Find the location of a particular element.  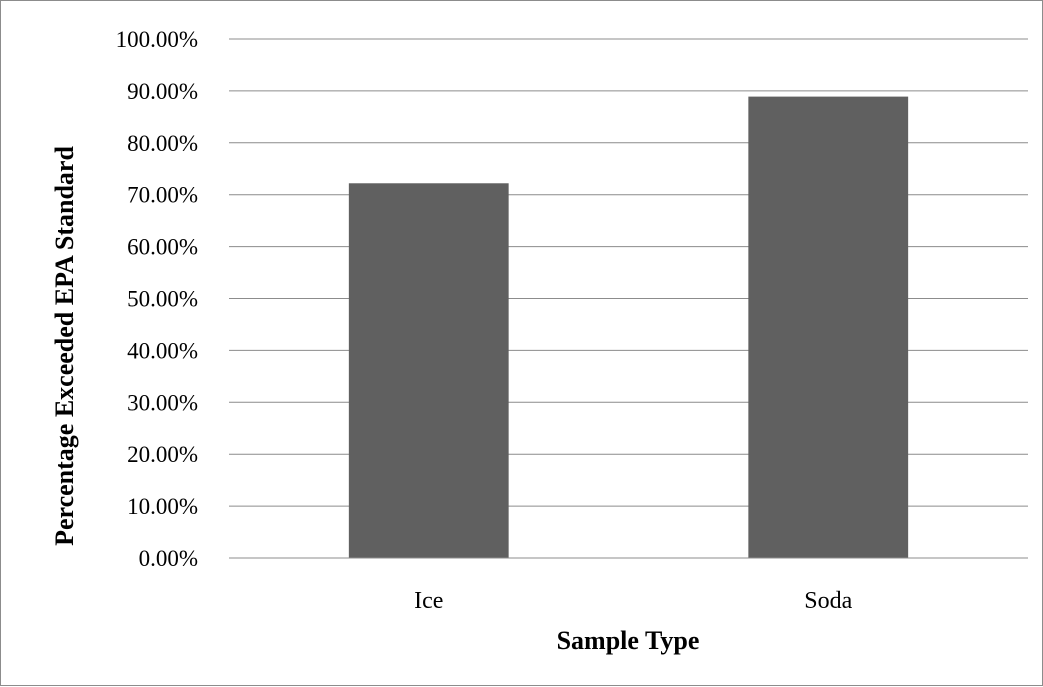

bar-soda is located at coordinates (828, 327).